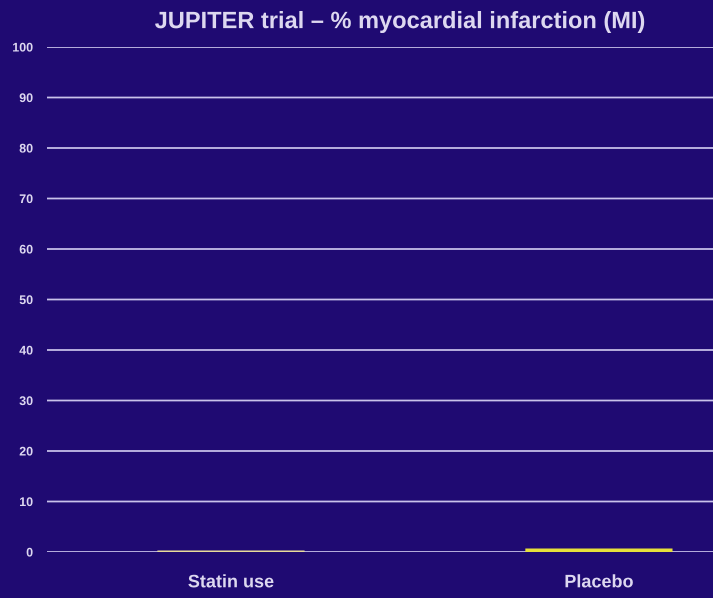  I want to click on y-tick-label: 10, so click(26, 501).